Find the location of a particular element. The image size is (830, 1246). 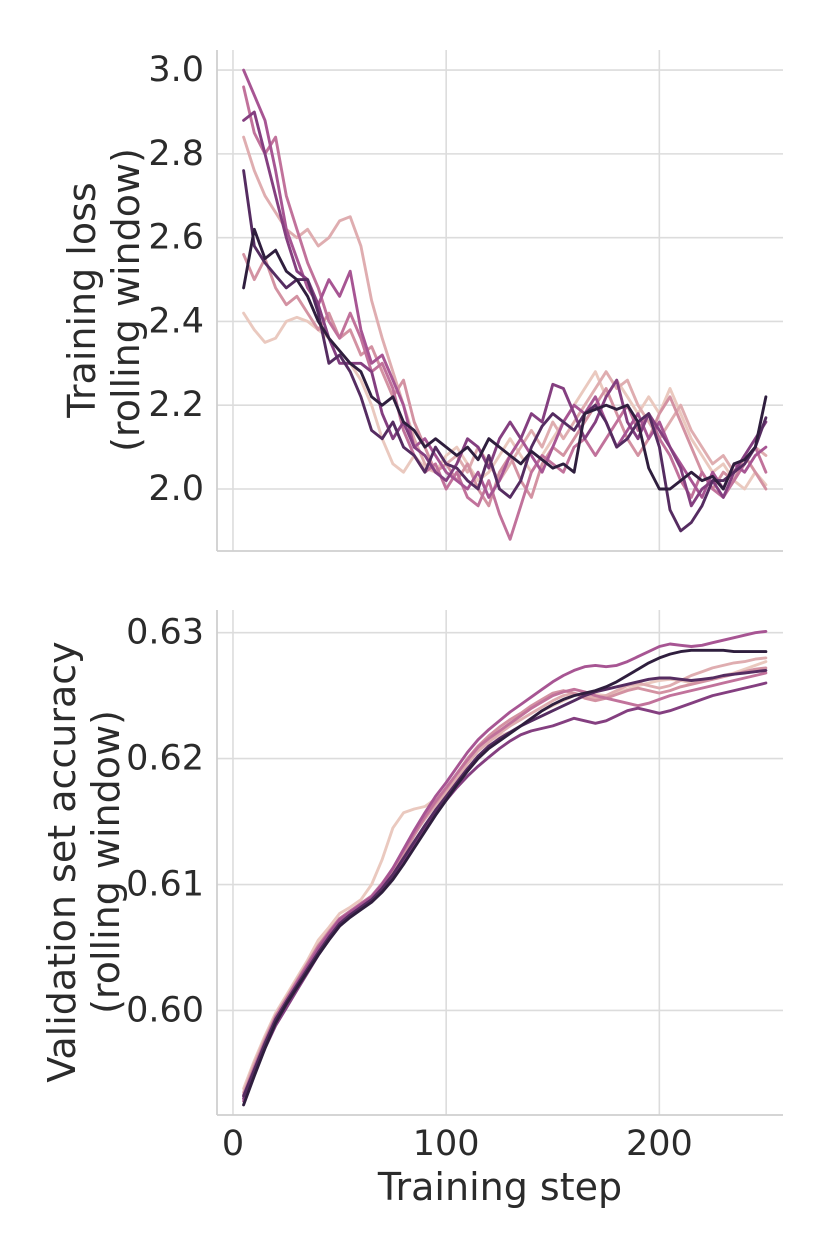

y-tick-label: 0.61 is located at coordinates (165, 885).